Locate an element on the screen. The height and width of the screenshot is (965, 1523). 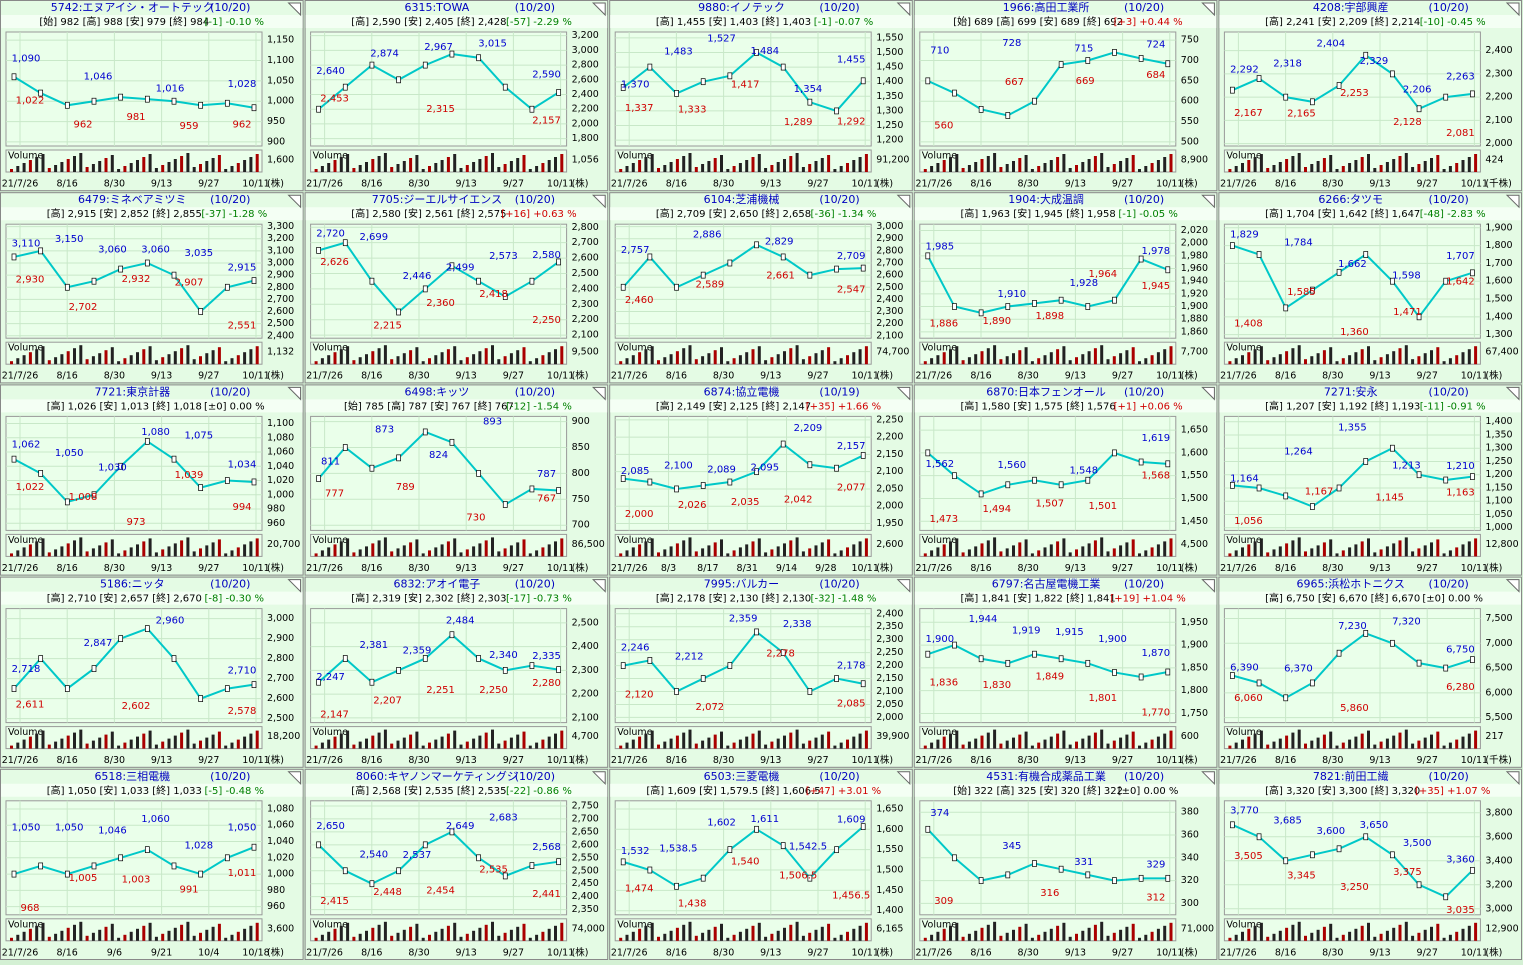
x-tick-label: 8/16 is located at coordinates (980, 184).